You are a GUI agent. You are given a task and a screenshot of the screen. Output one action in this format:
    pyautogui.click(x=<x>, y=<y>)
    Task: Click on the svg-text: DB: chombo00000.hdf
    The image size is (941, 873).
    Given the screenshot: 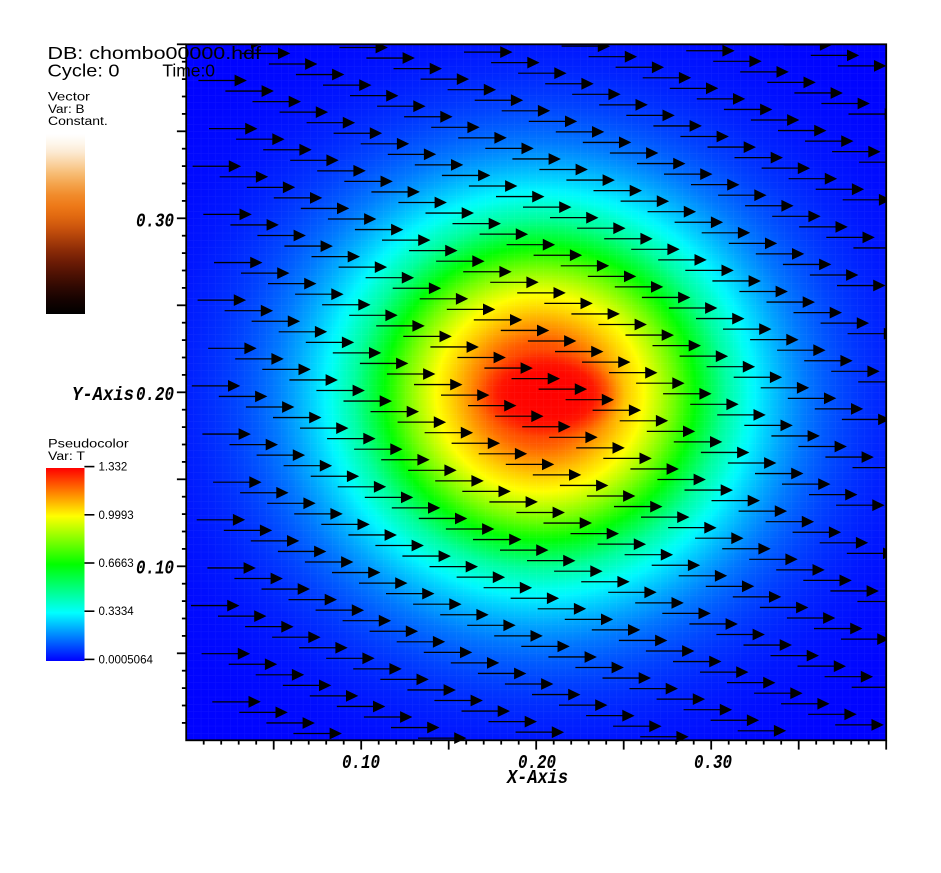 What is the action you would take?
    pyautogui.click(x=155, y=53)
    